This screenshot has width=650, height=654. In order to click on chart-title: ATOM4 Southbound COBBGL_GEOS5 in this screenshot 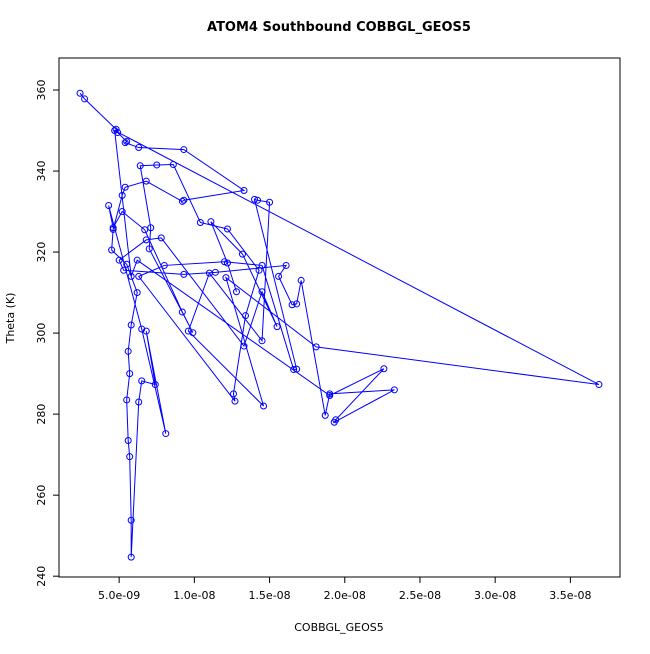, I will do `click(339, 27)`.